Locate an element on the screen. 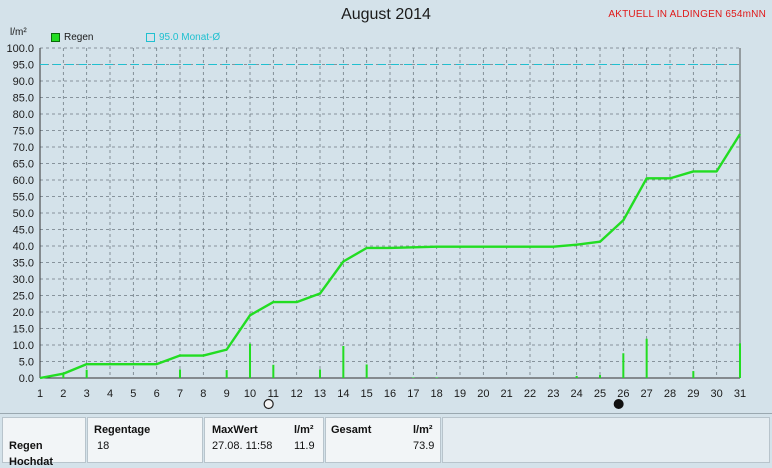 The width and height of the screenshot is (772, 468). x-tick-label: 24 is located at coordinates (577, 394).